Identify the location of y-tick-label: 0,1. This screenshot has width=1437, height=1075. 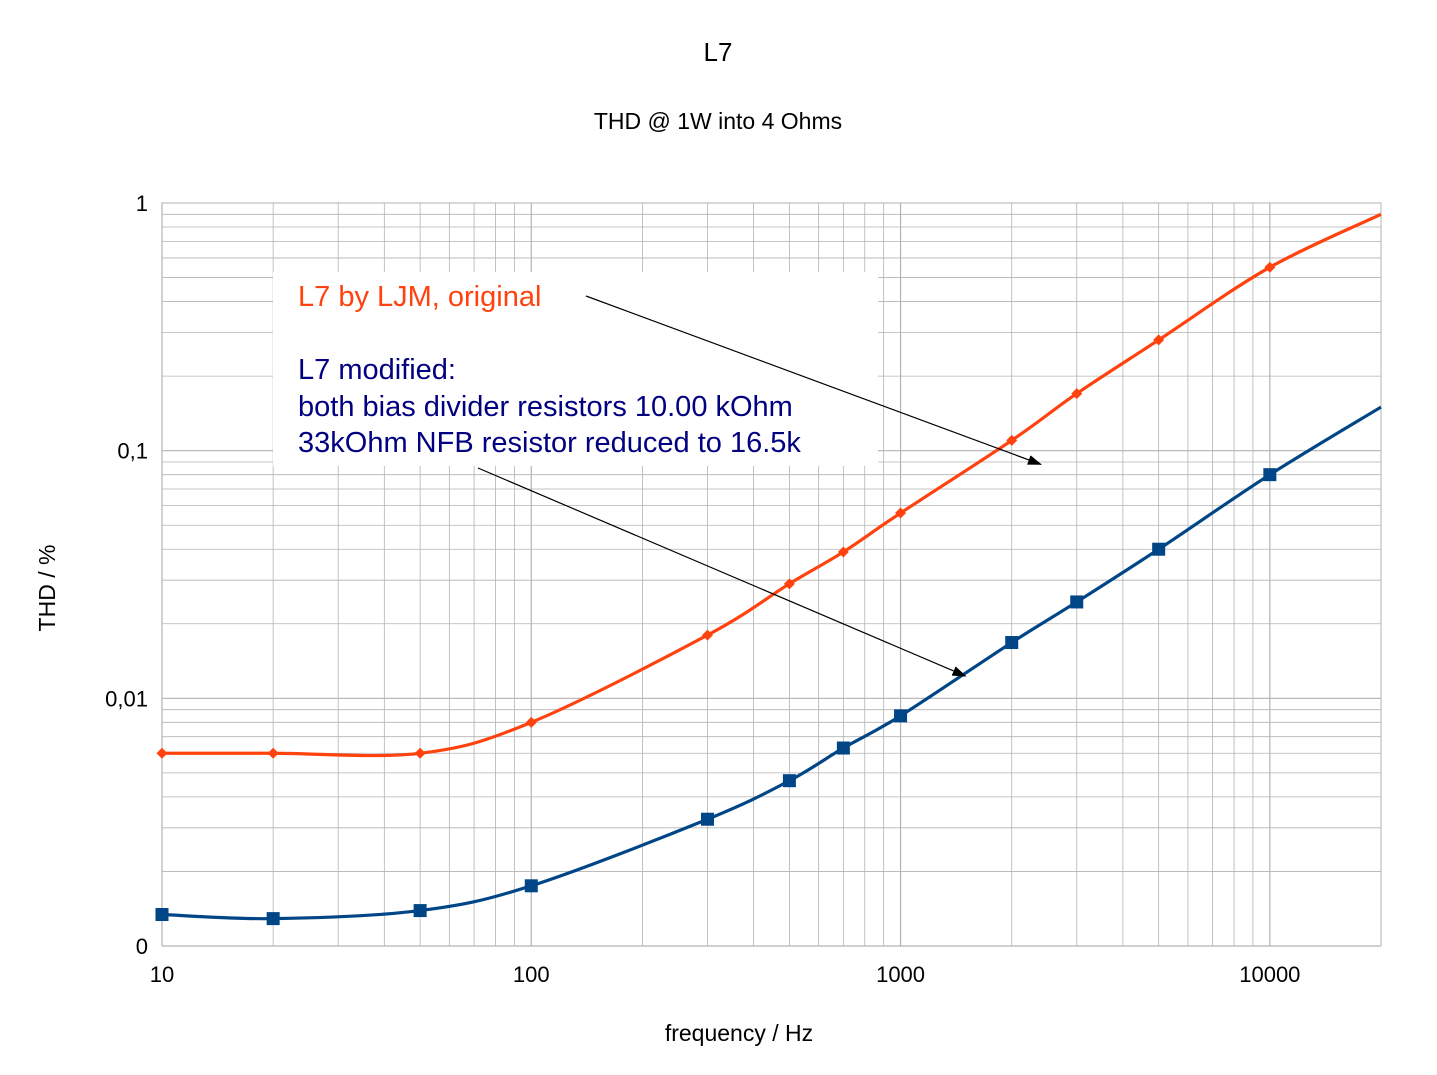
(132, 451).